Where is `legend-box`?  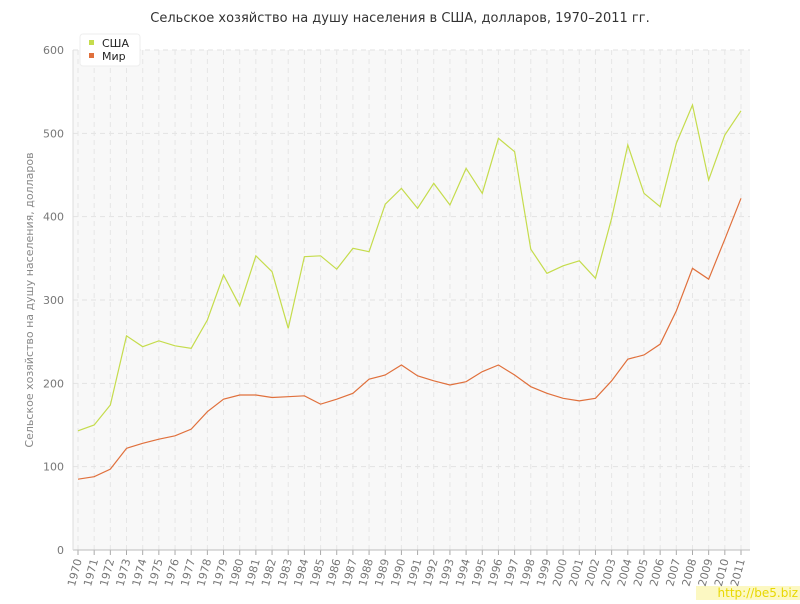 legend-box is located at coordinates (110, 50).